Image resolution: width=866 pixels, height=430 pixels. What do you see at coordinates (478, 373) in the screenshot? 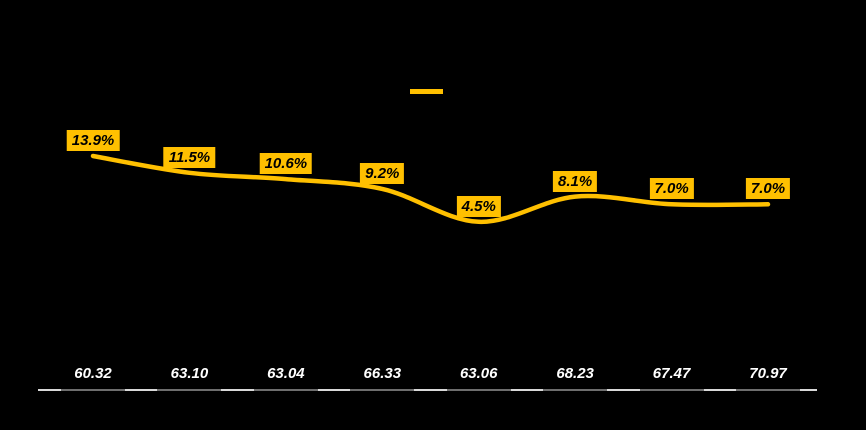
I see `x-axis-label: 63.06` at bounding box center [478, 373].